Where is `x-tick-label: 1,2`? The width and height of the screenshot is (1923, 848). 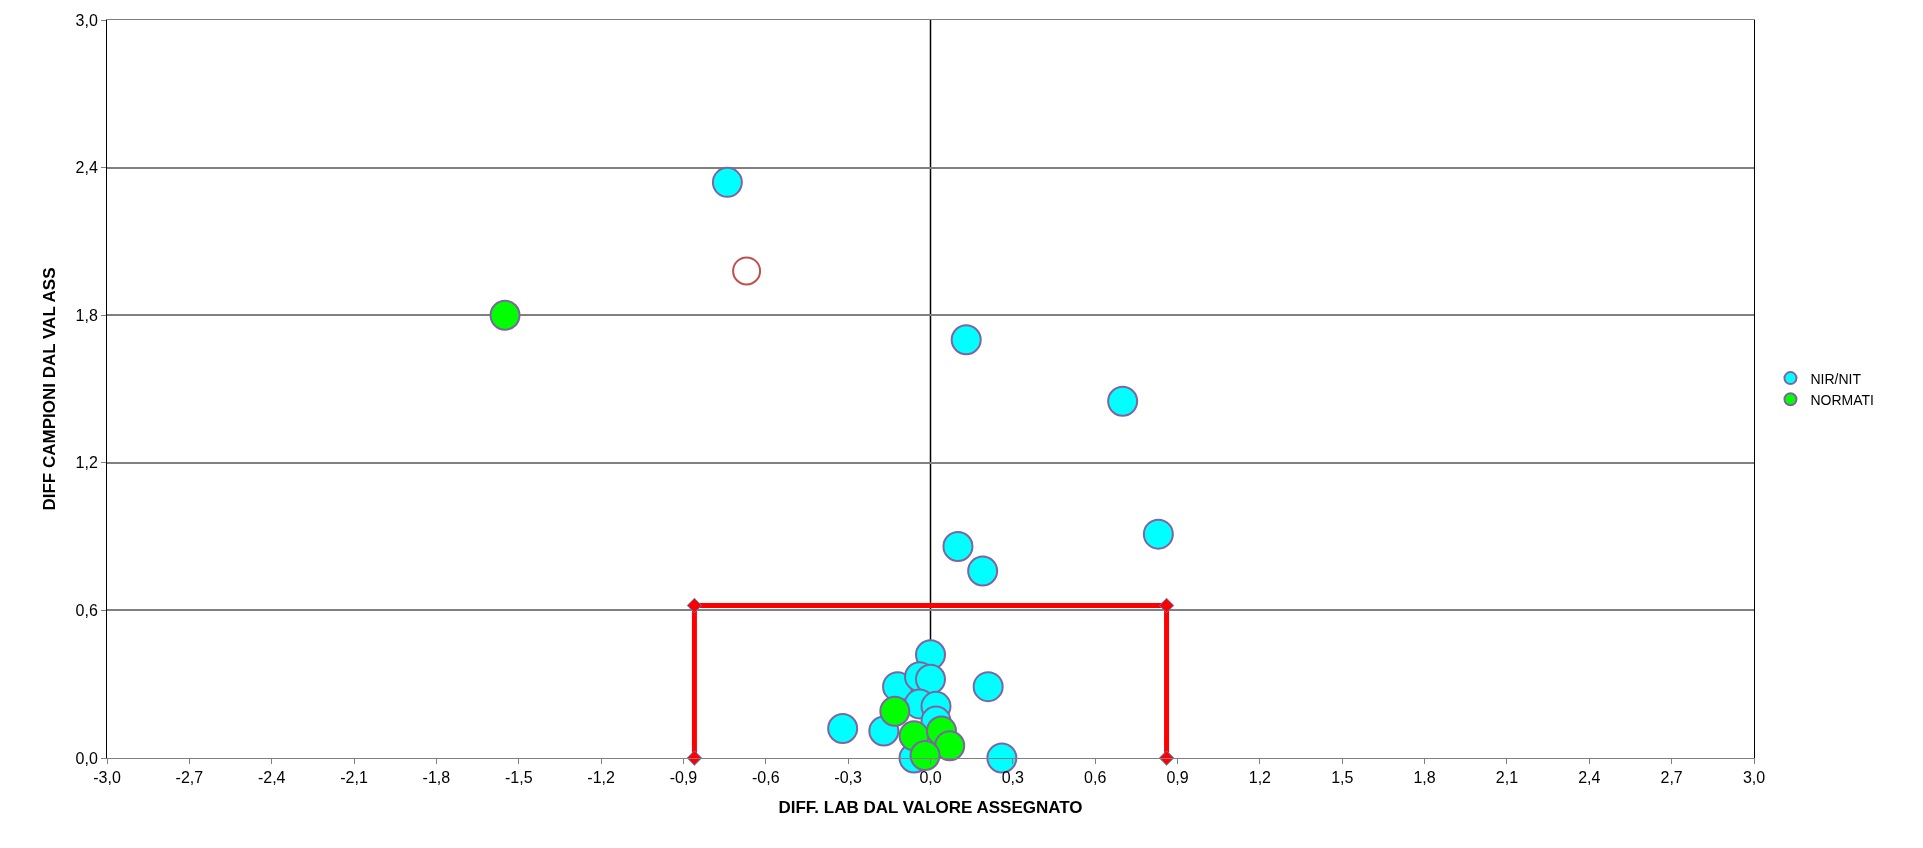
x-tick-label: 1,2 is located at coordinates (1260, 778).